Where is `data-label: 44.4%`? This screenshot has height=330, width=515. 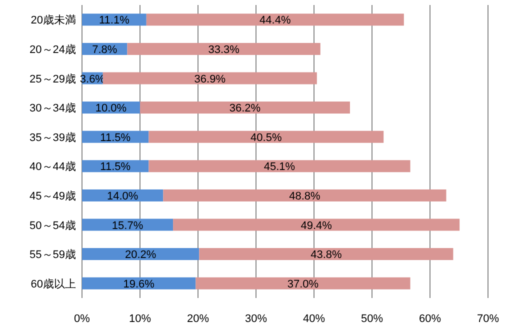 data-label: 44.4% is located at coordinates (275, 20).